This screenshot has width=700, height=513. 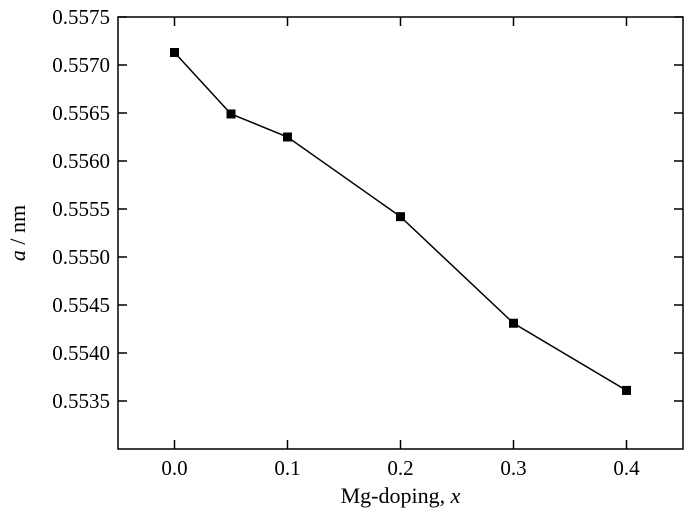 I want to click on y-axis-title-variable: a, so click(x=17, y=255).